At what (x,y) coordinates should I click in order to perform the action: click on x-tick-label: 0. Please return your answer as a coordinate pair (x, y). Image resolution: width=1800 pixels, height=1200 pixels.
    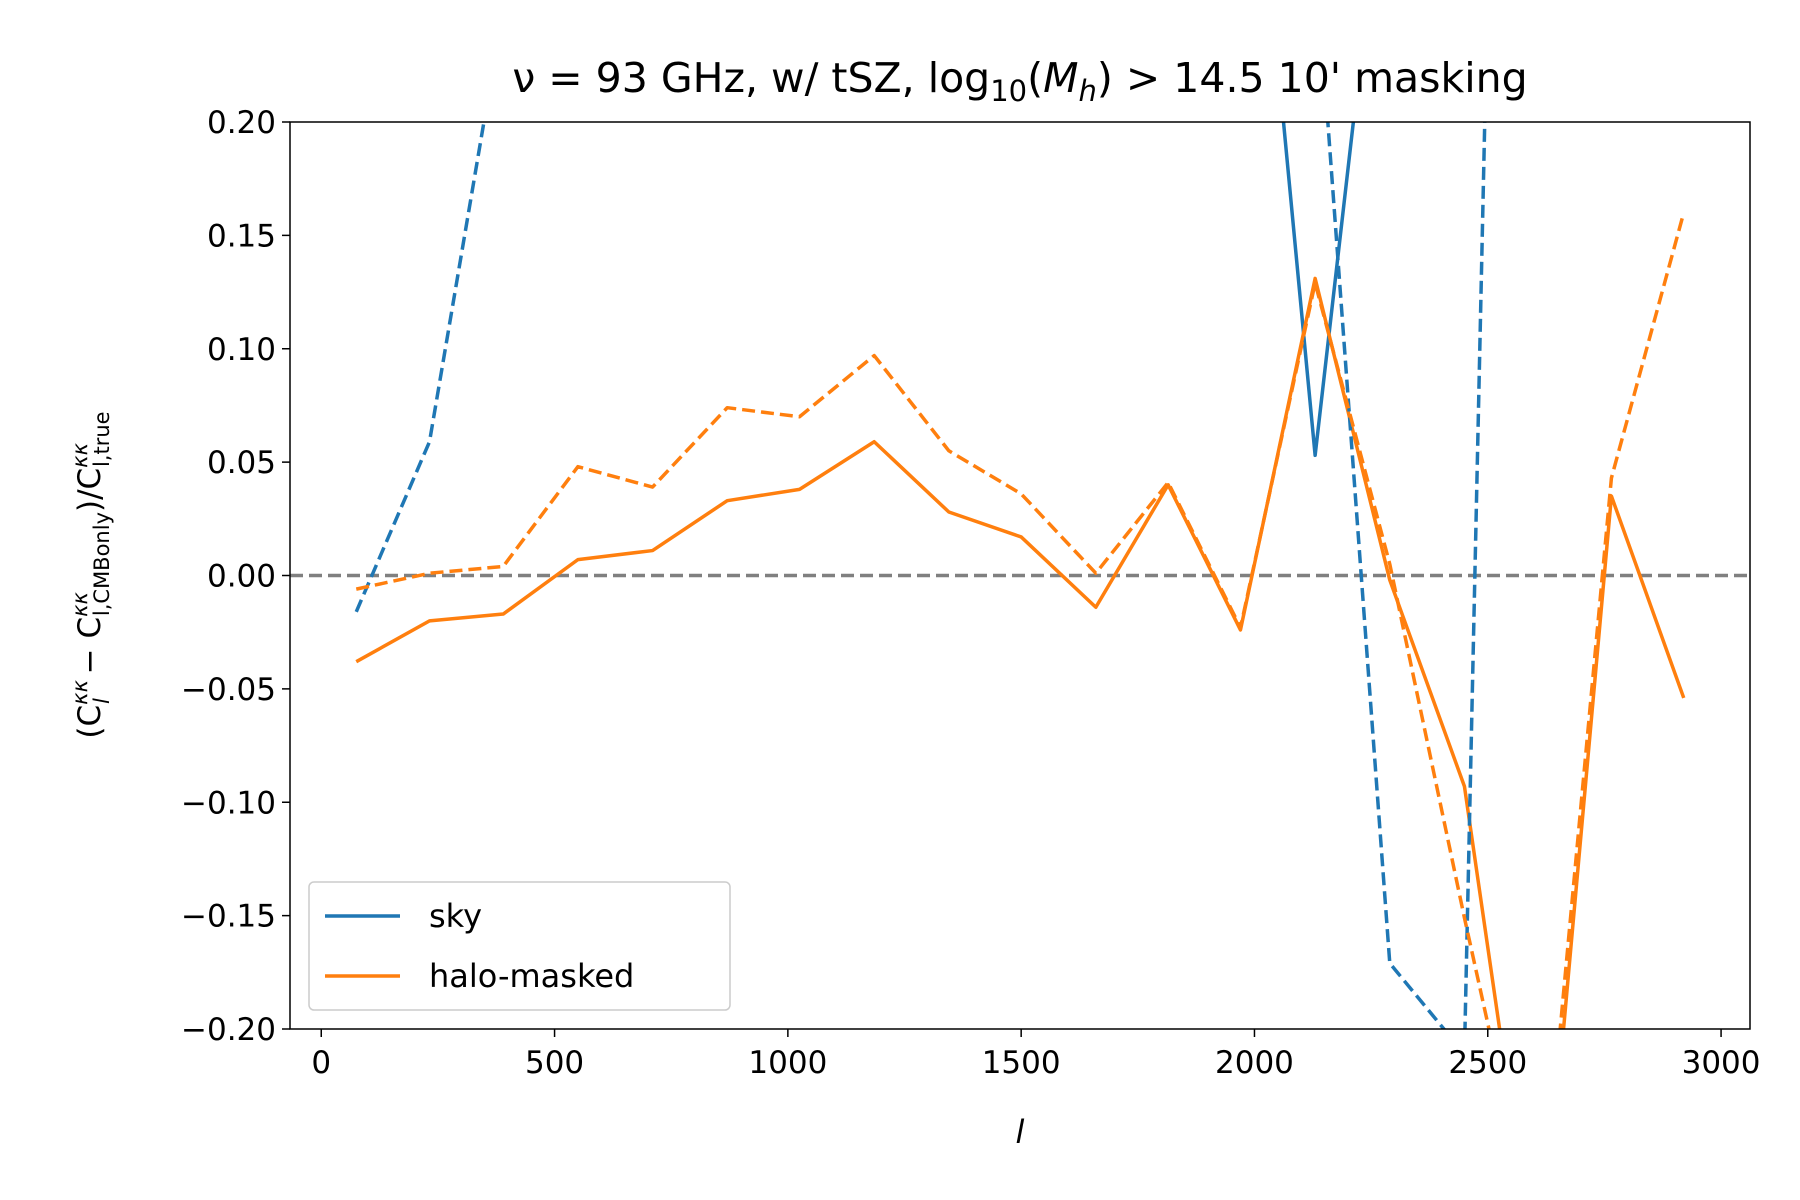
    Looking at the image, I should click on (321, 1063).